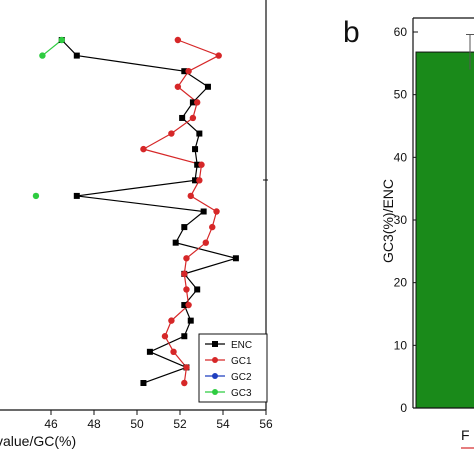 The image size is (474, 474). Describe the element at coordinates (241, 377) in the screenshot. I see `legend-label-gc2: GC2` at that location.